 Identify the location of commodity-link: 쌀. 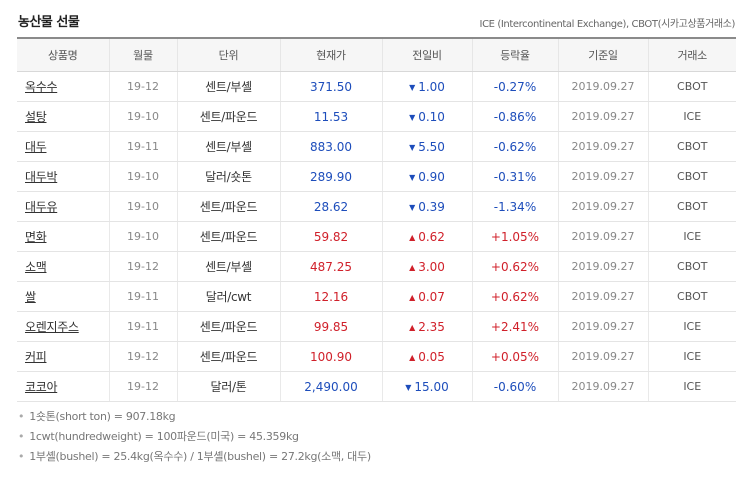
(30, 297).